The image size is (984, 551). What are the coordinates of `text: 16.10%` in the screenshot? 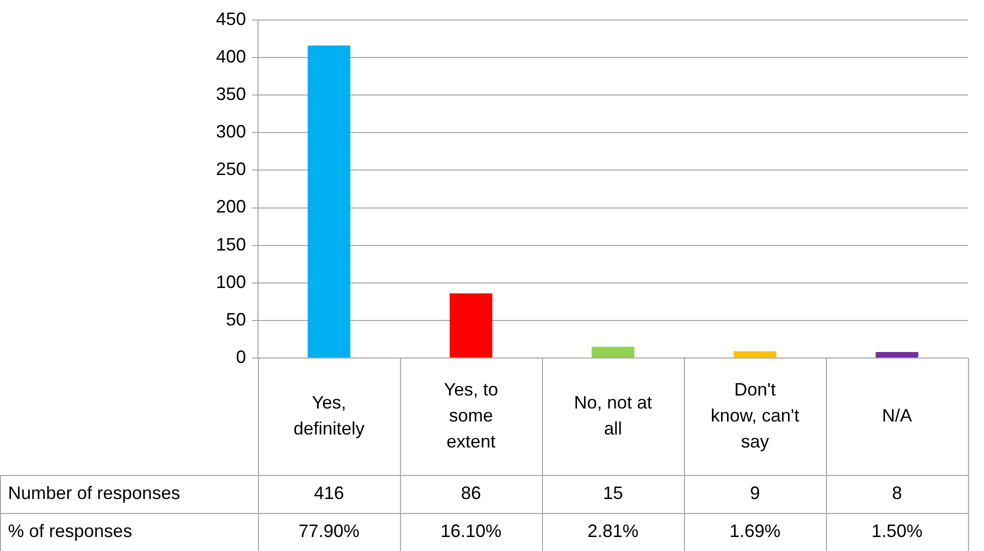 It's located at (471, 530).